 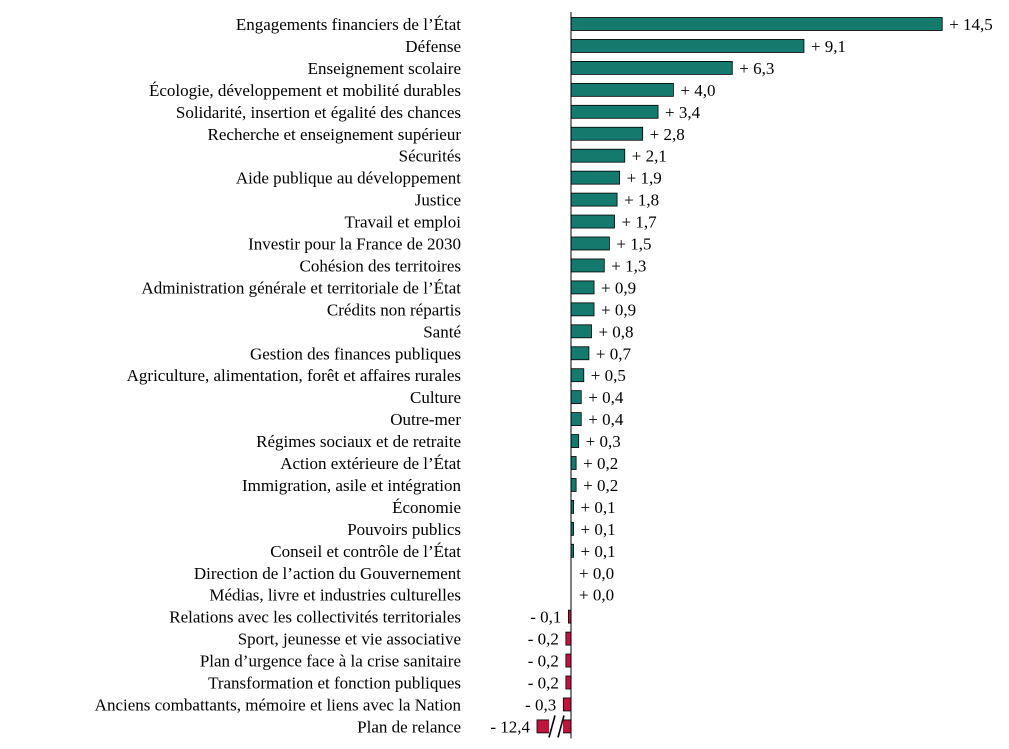 What do you see at coordinates (628, 265) in the screenshot?
I see `value-label: + 1,3` at bounding box center [628, 265].